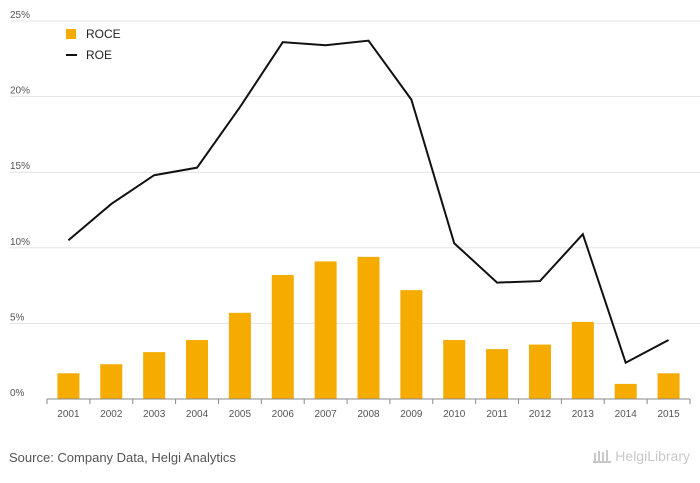  Describe the element at coordinates (652, 456) in the screenshot. I see `brand-name: HelgiLibrary` at that location.